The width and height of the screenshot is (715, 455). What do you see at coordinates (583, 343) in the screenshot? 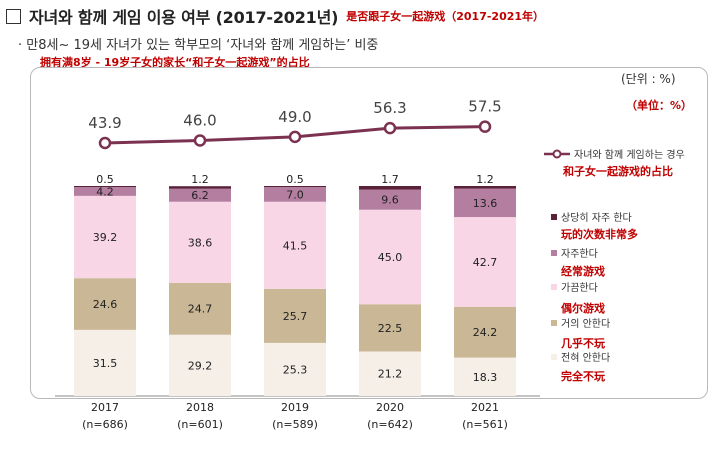
I see `legend-label-translation-rarely: 几乎不玩` at bounding box center [583, 343].